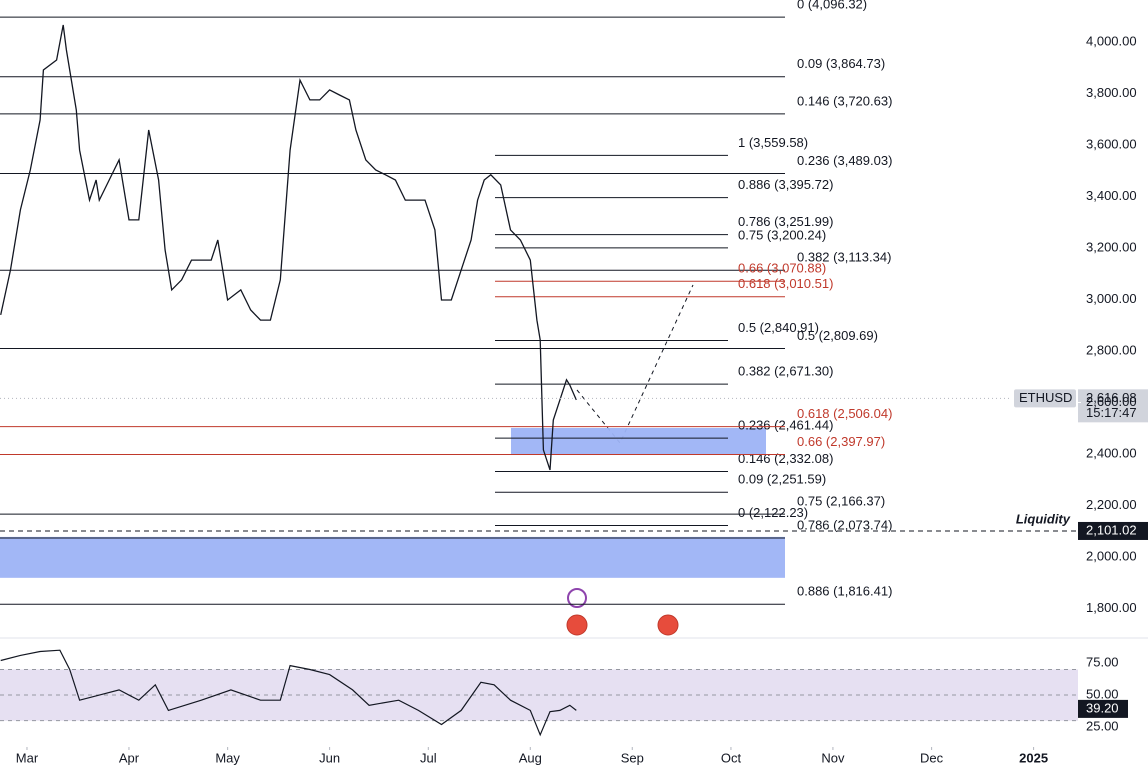 The image size is (1148, 772). What do you see at coordinates (773, 142) in the screenshot?
I see `fib-label: 1 (3,559.58)` at bounding box center [773, 142].